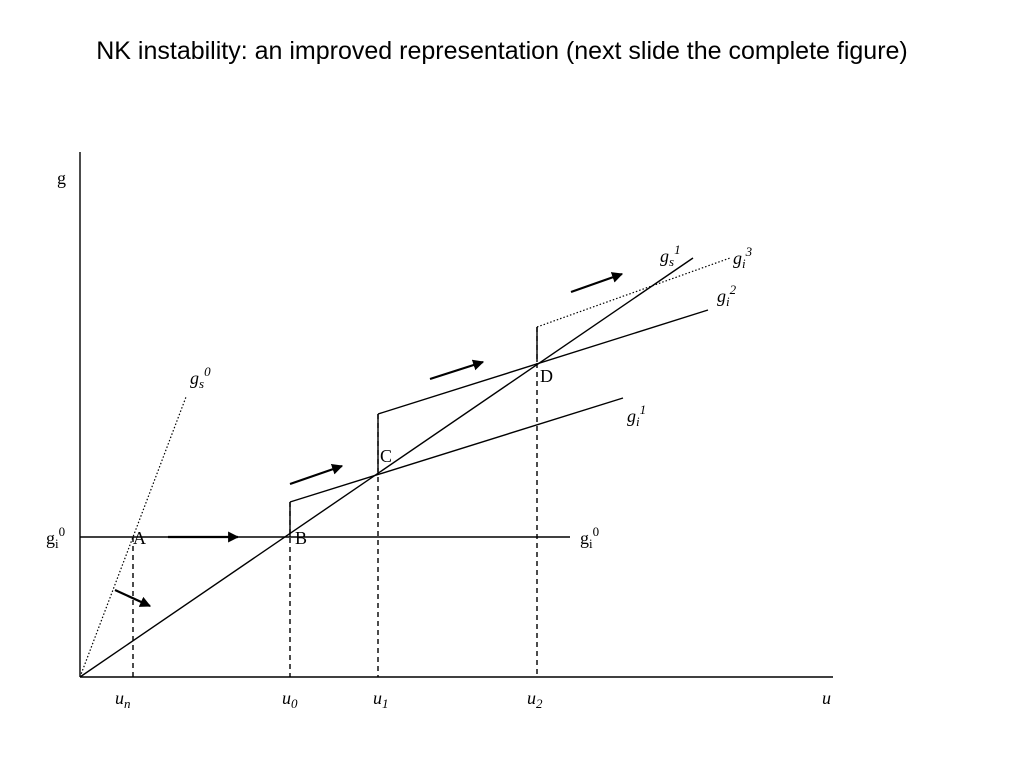  I want to click on curve-label: gs0, so click(200, 377).